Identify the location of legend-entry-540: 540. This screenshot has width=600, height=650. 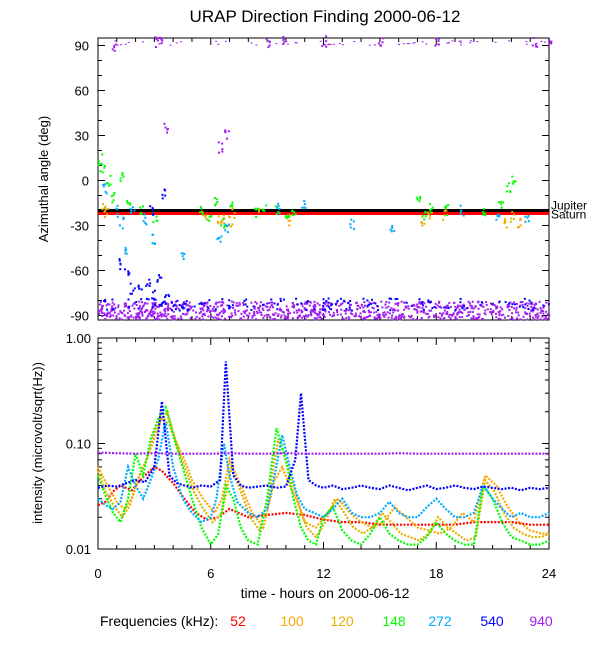
(492, 621).